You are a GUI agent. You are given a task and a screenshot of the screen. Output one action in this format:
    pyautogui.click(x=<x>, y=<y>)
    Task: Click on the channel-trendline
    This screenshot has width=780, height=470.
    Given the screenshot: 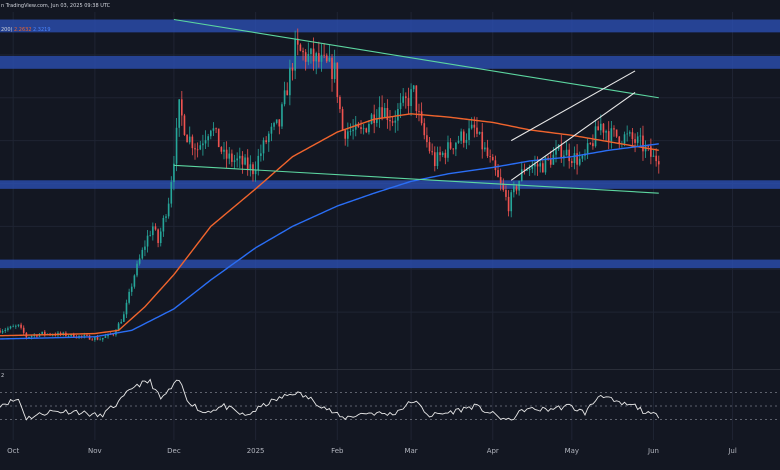 What is the action you would take?
    pyautogui.click(x=416, y=58)
    